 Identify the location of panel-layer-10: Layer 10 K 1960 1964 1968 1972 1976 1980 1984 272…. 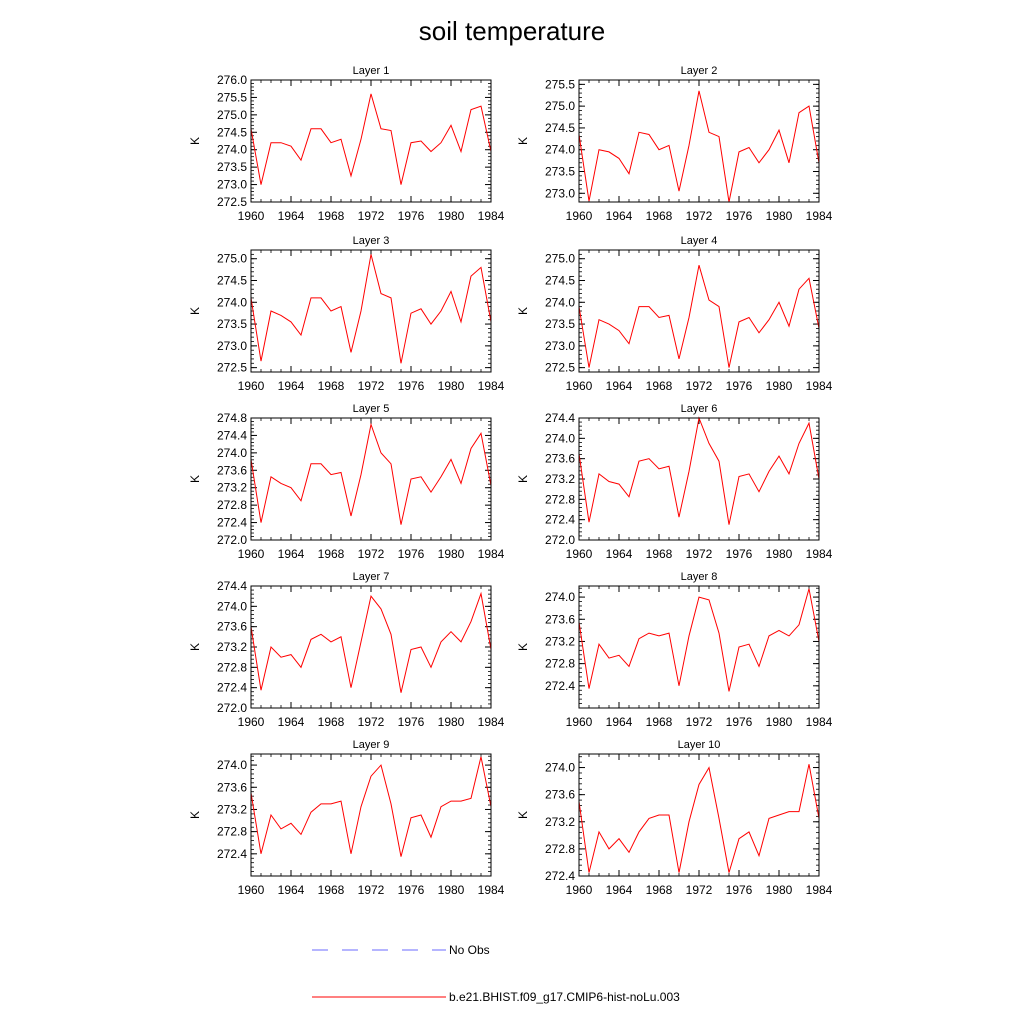
(674, 818).